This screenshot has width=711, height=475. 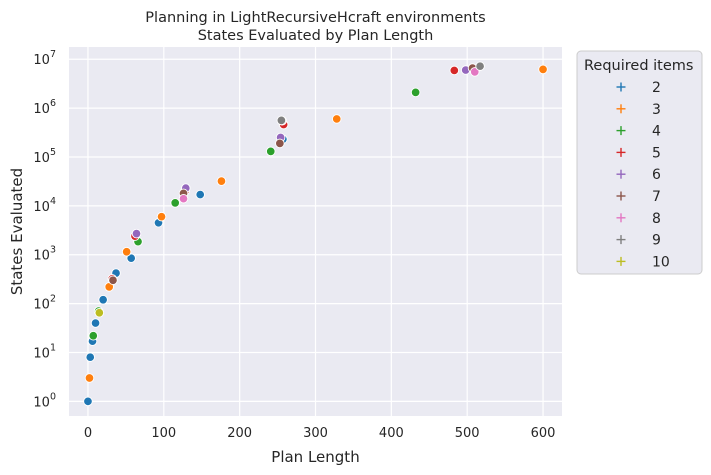 What do you see at coordinates (53, 201) in the screenshot?
I see `y-tick-exponent: 4` at bounding box center [53, 201].